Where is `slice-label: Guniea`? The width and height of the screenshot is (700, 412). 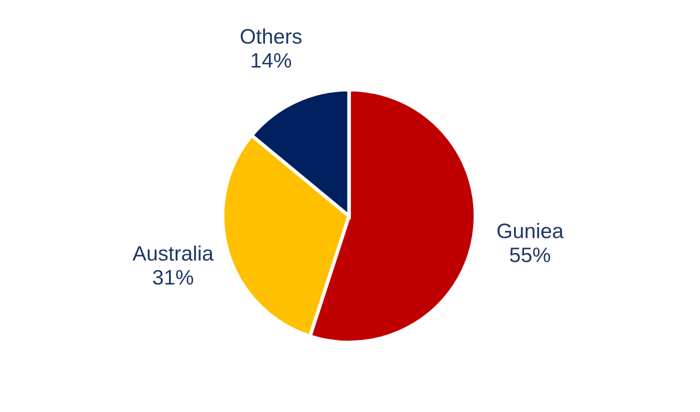
slice-label: Guniea is located at coordinates (530, 230).